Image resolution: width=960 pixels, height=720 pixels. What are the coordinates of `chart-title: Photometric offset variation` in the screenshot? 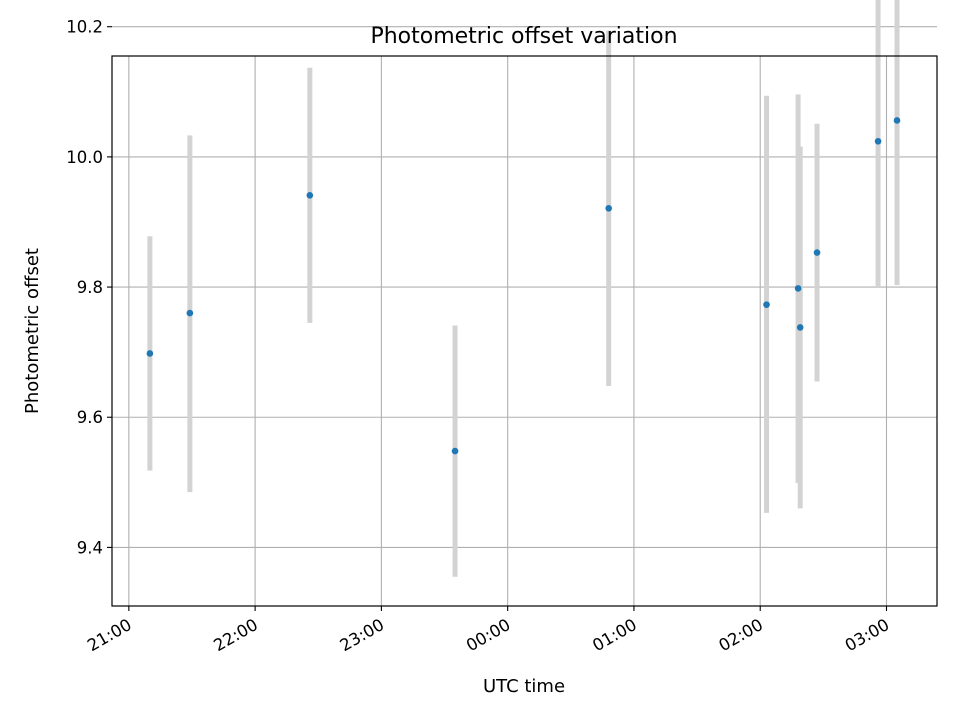 It's located at (523, 36).